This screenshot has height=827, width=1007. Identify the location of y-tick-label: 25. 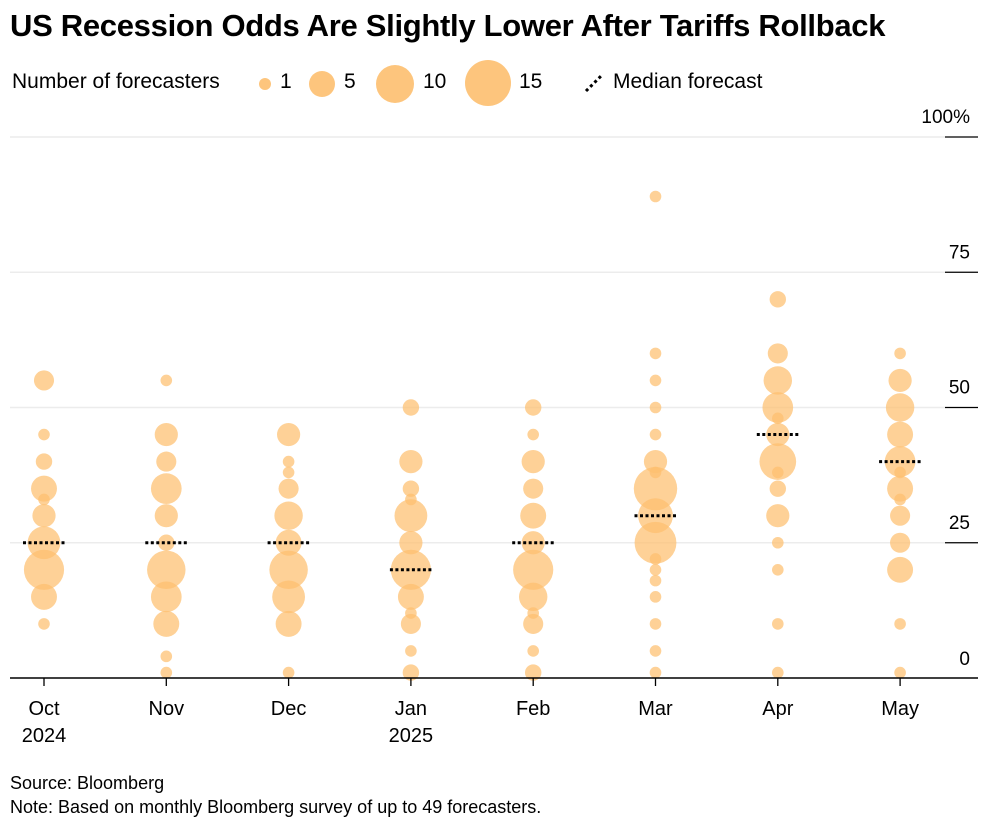
(959, 523).